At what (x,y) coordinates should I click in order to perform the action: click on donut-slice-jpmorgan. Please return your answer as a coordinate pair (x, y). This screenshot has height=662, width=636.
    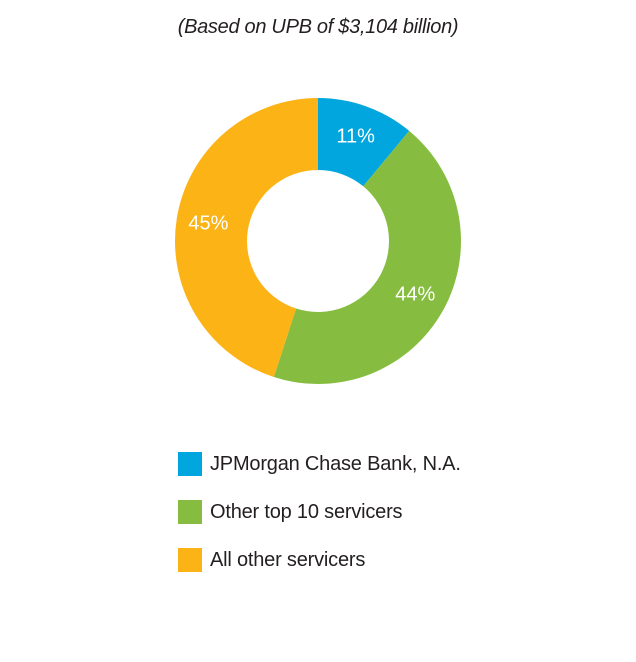
    Looking at the image, I should click on (364, 142).